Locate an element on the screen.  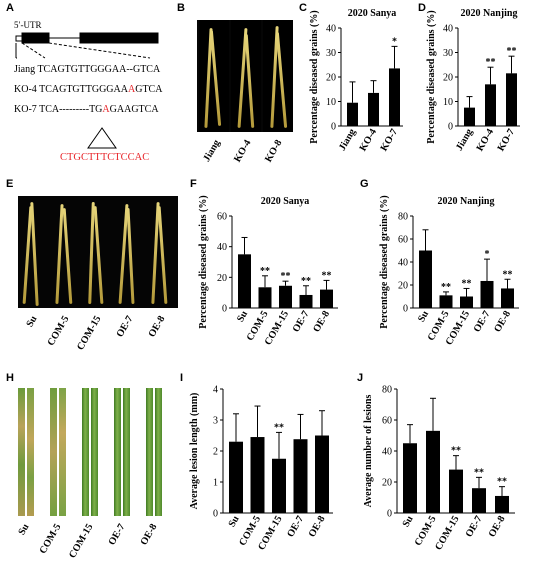
chart-d-y-tick-label: 10 is located at coordinates (448, 102).